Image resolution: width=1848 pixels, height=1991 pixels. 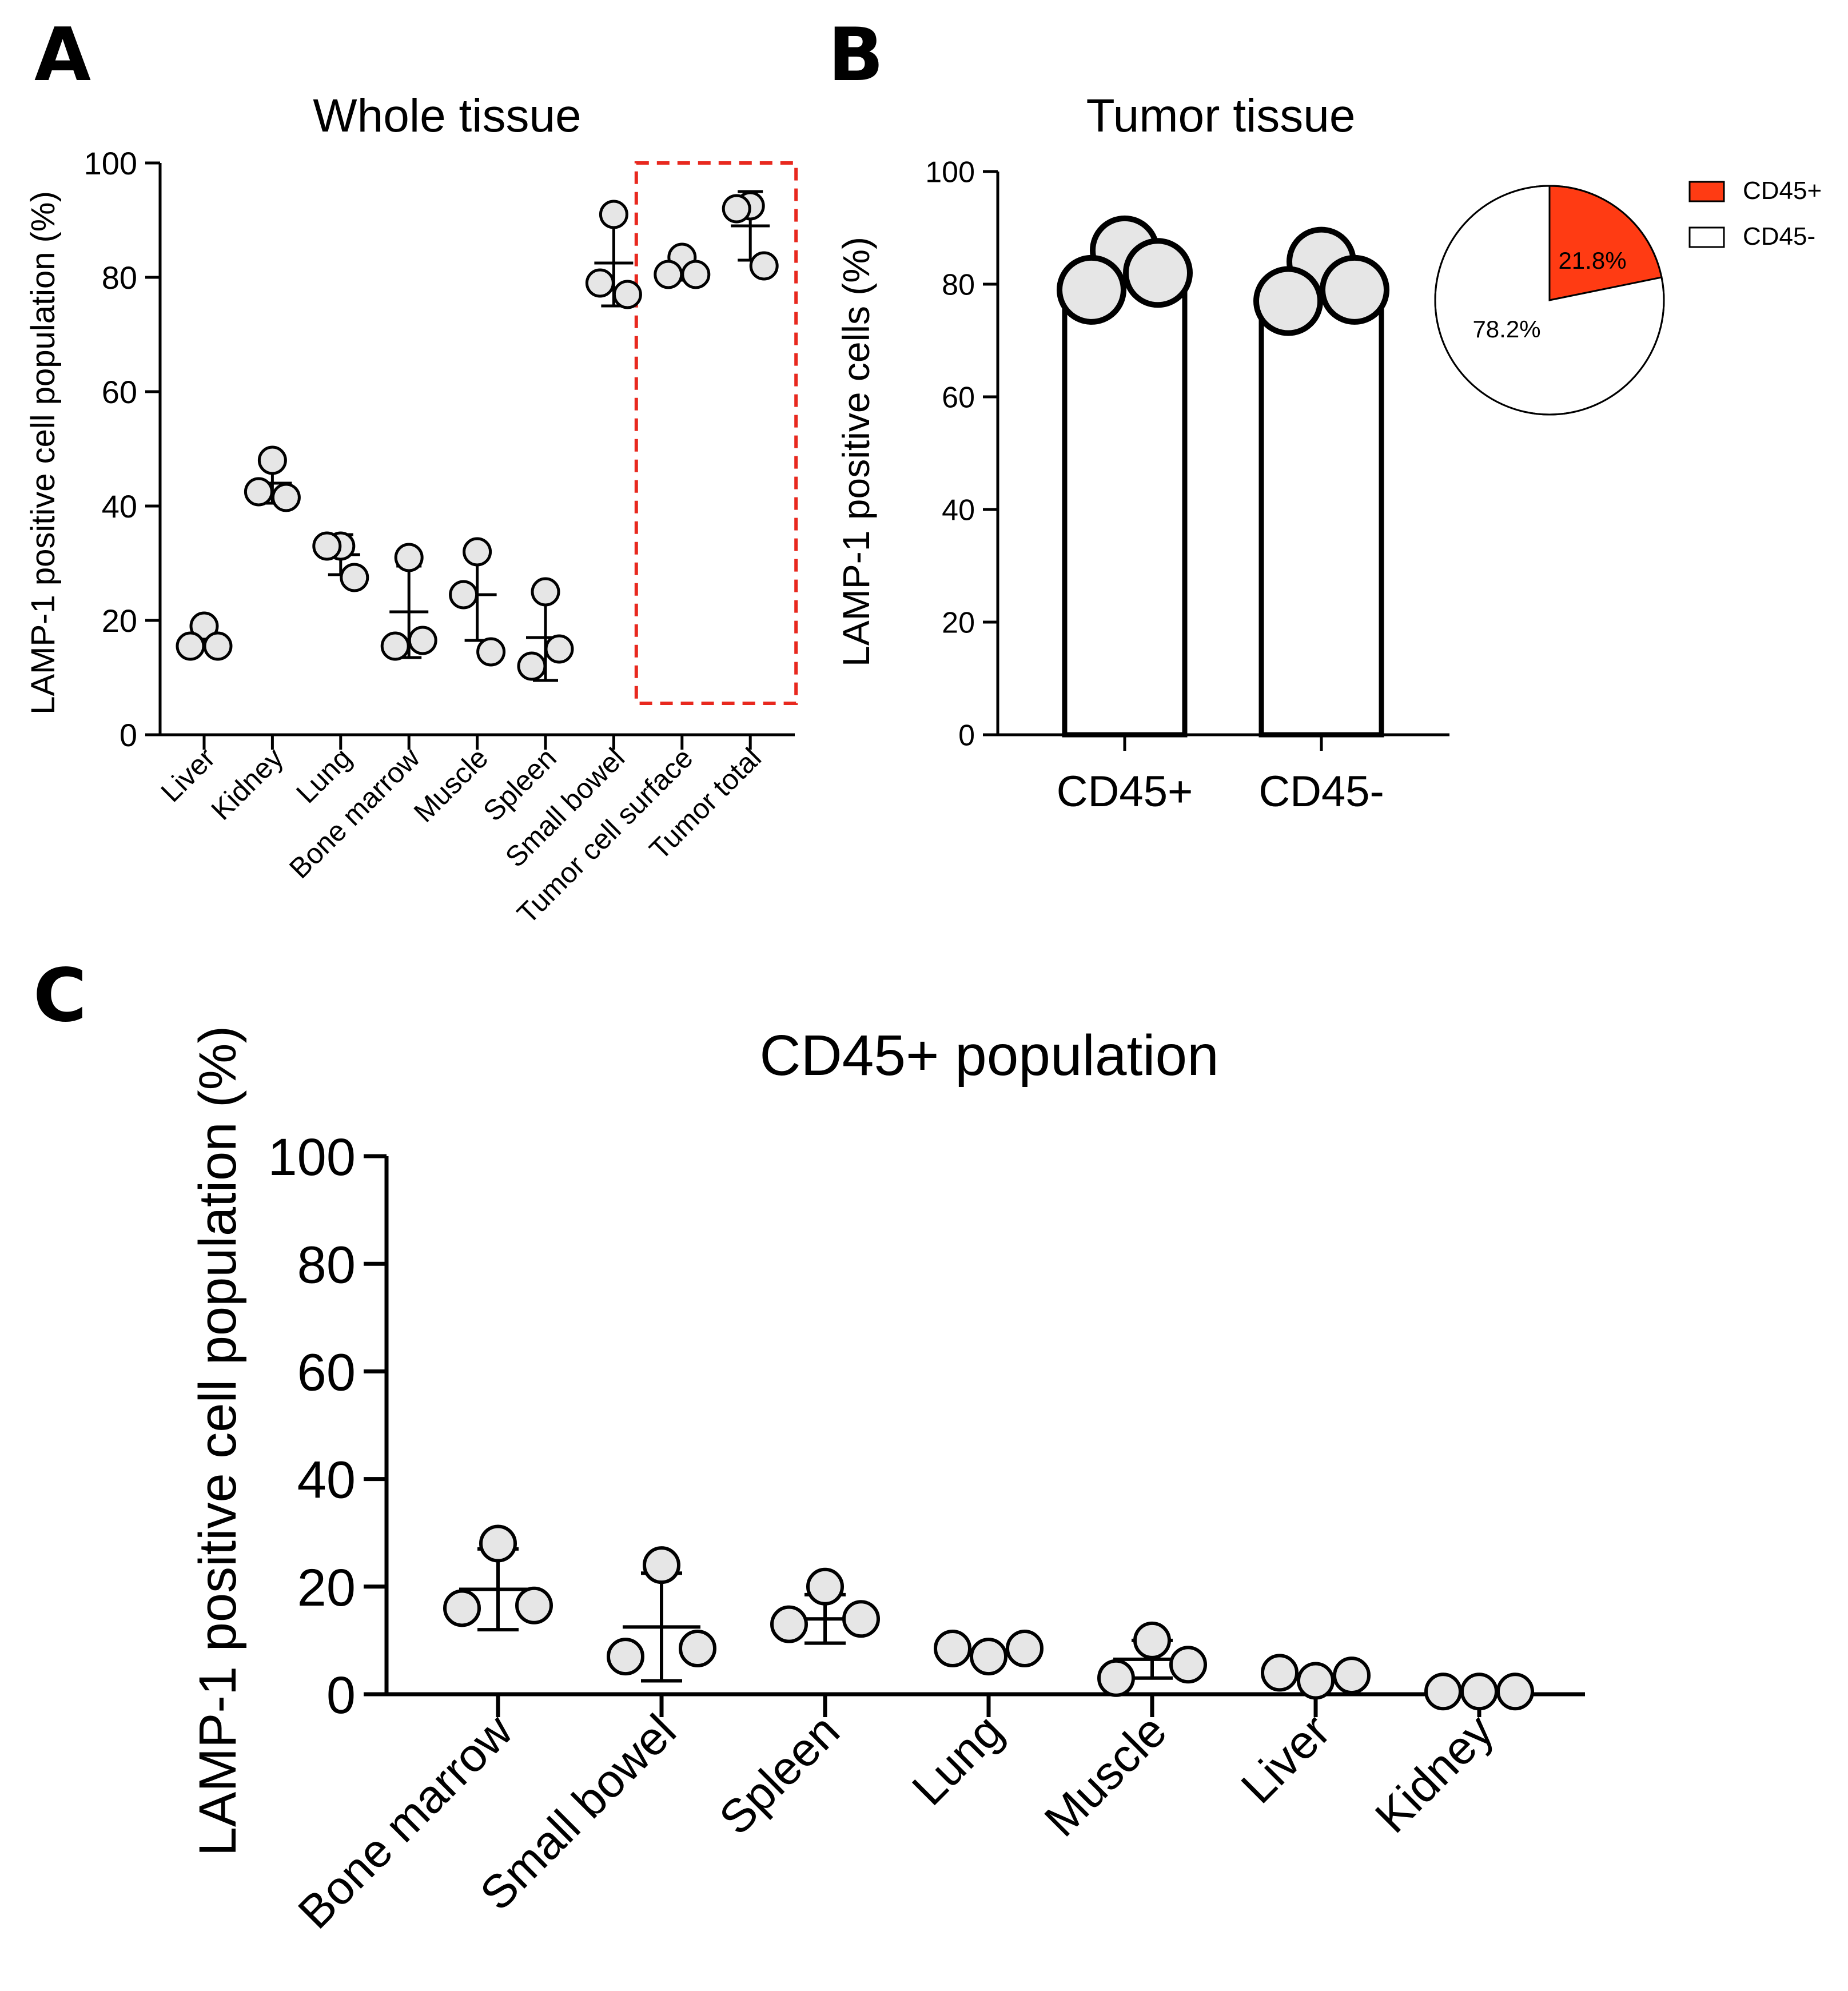 I want to click on x-tick-label: Spleen, so click(x=780, y=1775).